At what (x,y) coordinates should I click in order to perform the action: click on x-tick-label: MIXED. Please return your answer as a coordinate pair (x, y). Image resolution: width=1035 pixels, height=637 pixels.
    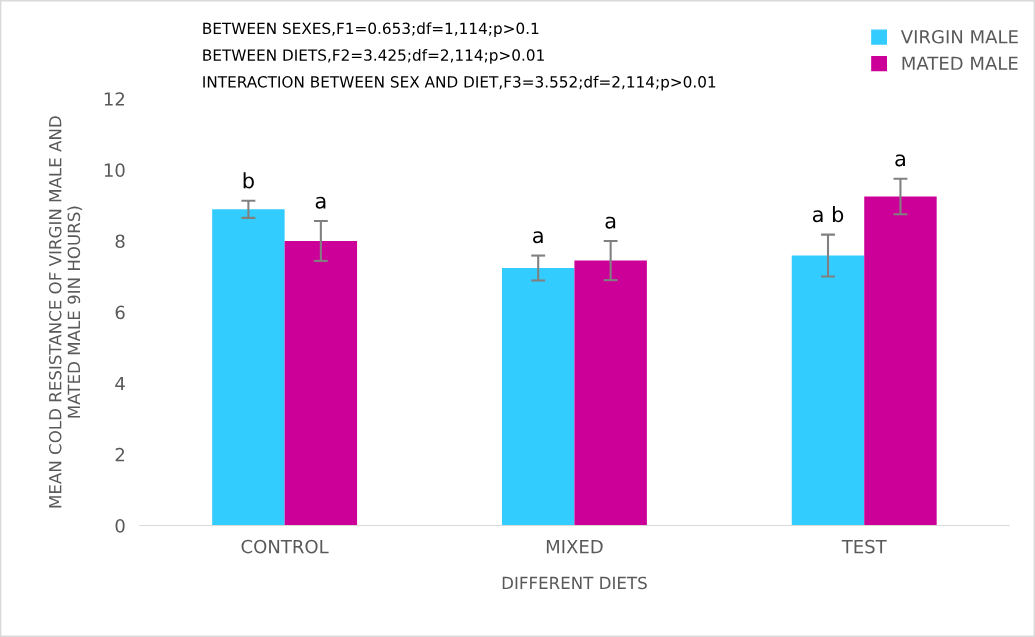
    Looking at the image, I should click on (574, 546).